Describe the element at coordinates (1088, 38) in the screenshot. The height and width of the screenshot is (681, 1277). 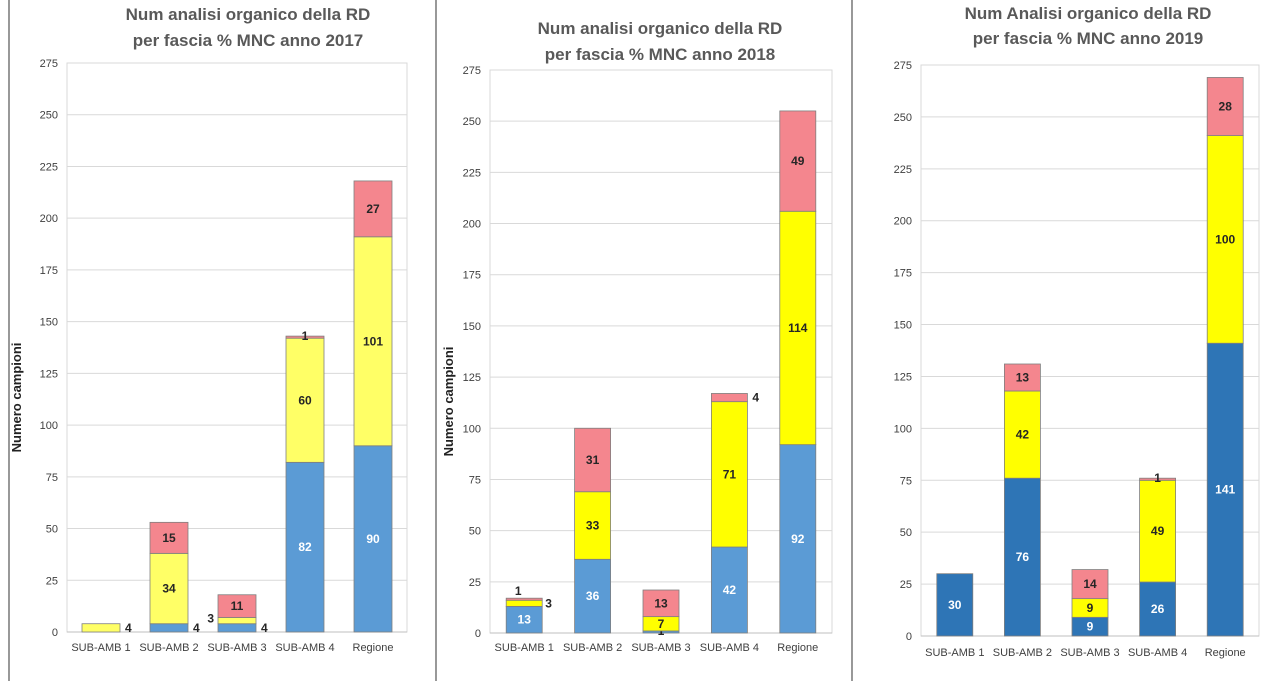
I see `chart-title-line: per fascia % MNC anno 2019` at that location.